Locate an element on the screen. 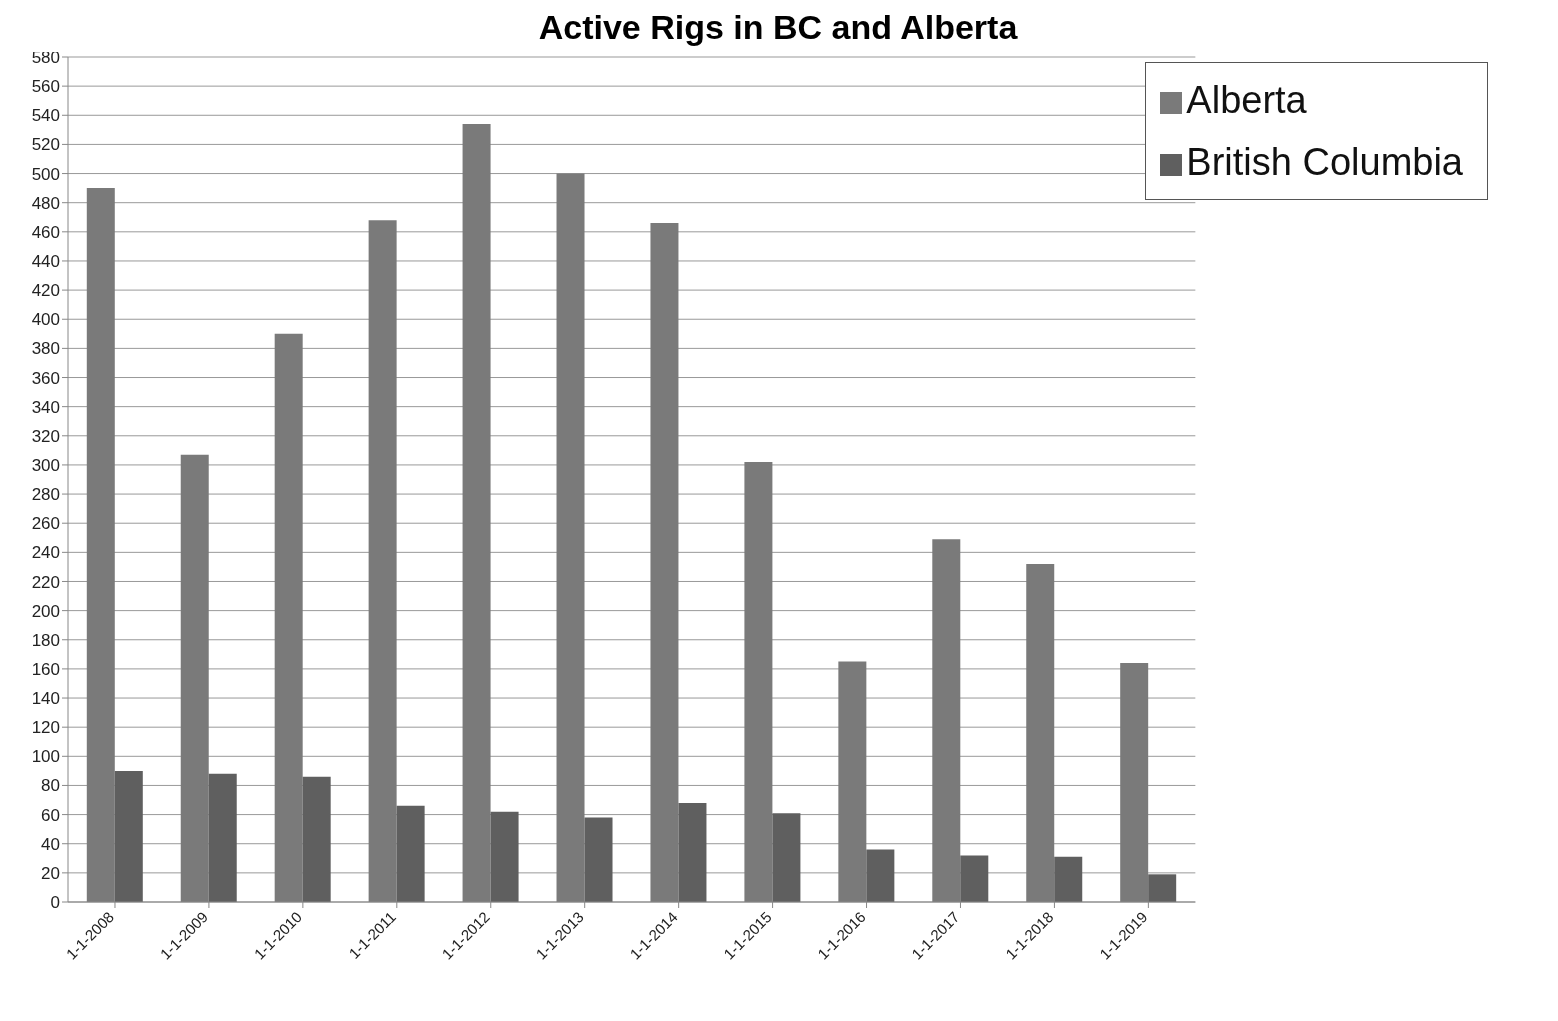  y-tick-label: 340 is located at coordinates (45, 407).